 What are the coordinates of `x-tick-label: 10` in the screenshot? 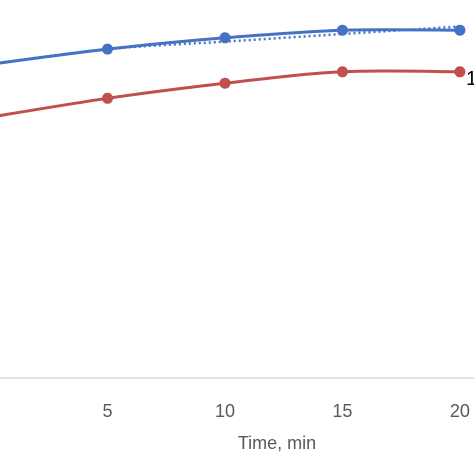 It's located at (225, 411).